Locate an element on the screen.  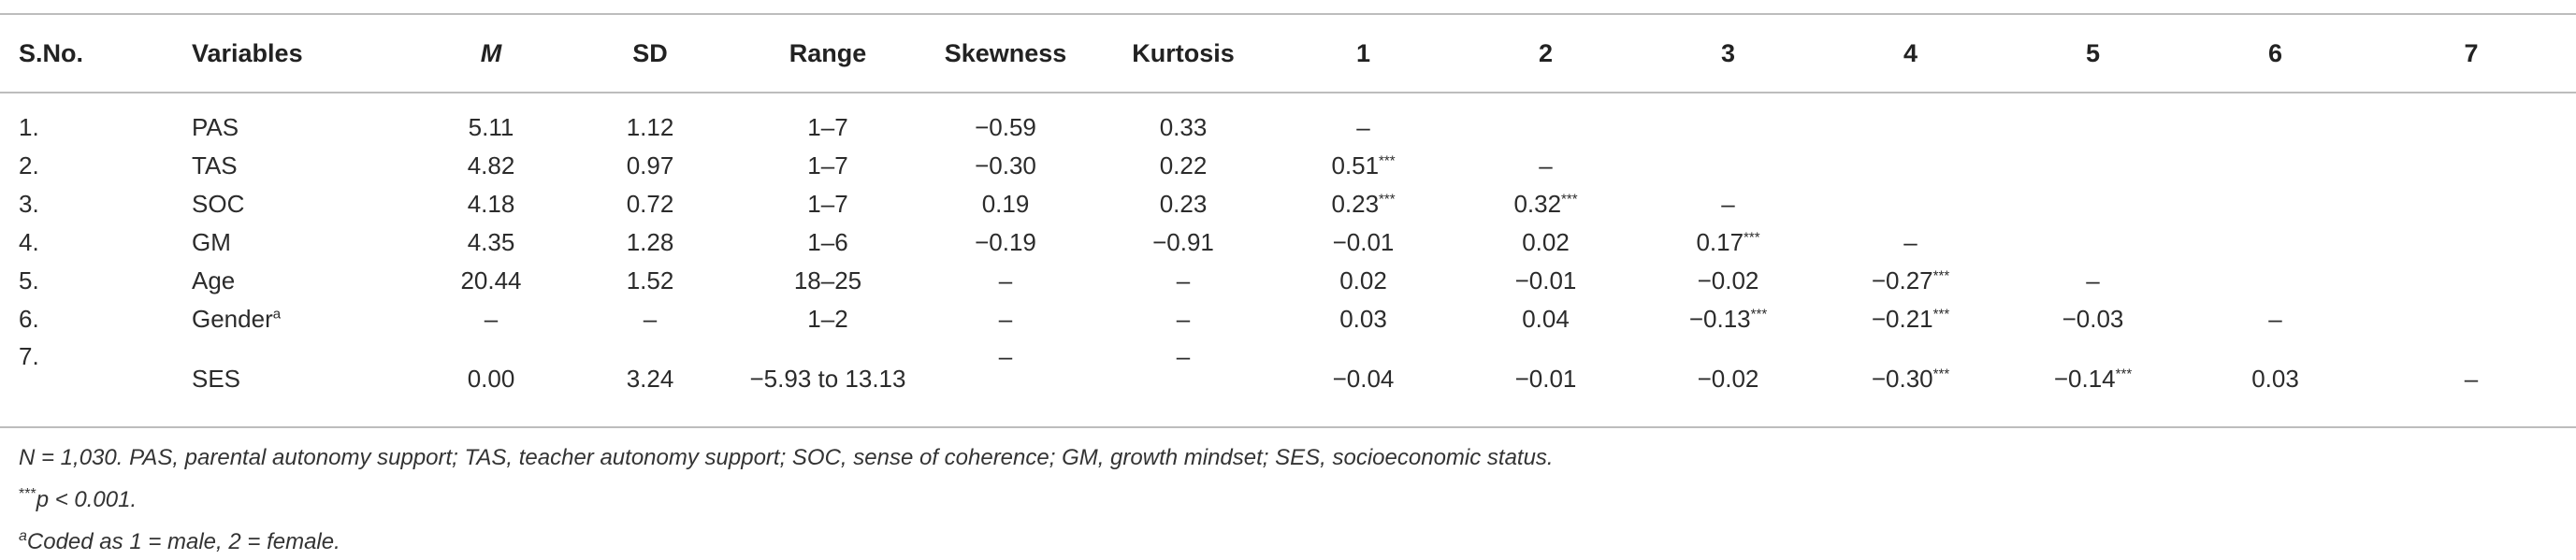
variable-label: SES is located at coordinates (216, 378).